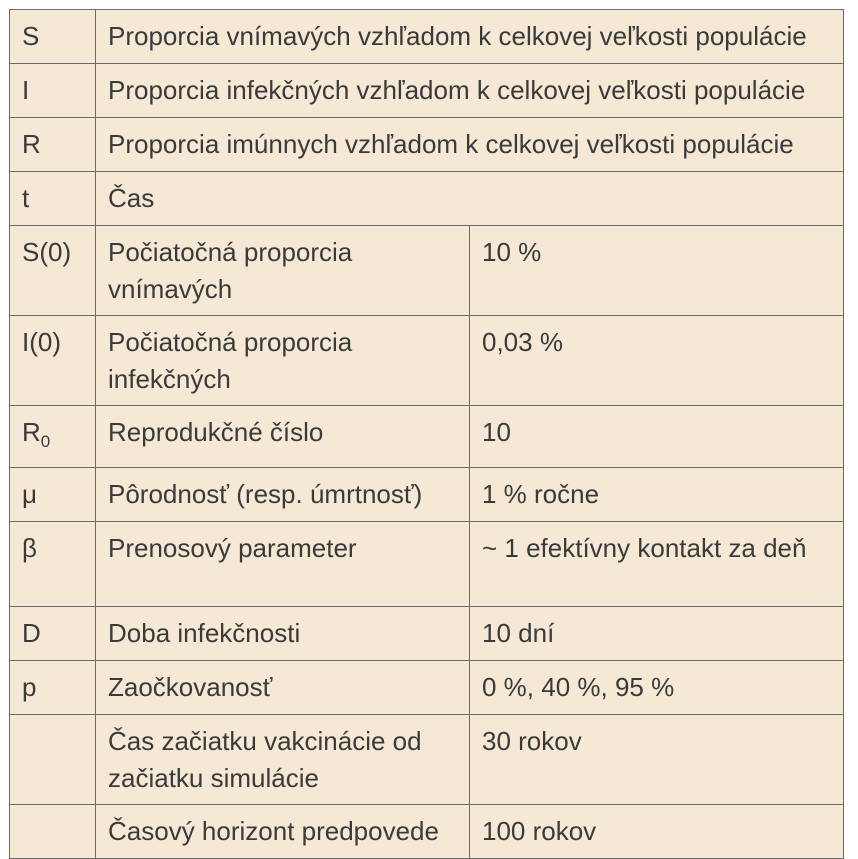 This screenshot has width=858, height=859. What do you see at coordinates (656, 436) in the screenshot?
I see `value-cell: 10` at bounding box center [656, 436].